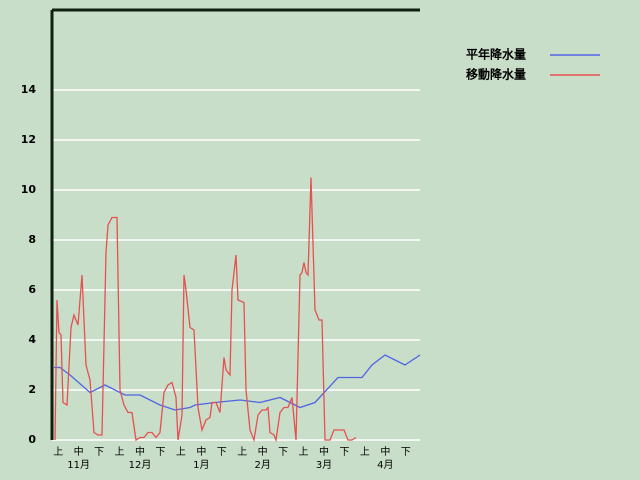 Image resolution: width=640 pixels, height=480 pixels. Describe the element at coordinates (29, 89) in the screenshot. I see `y-tick-label: 14` at that location.